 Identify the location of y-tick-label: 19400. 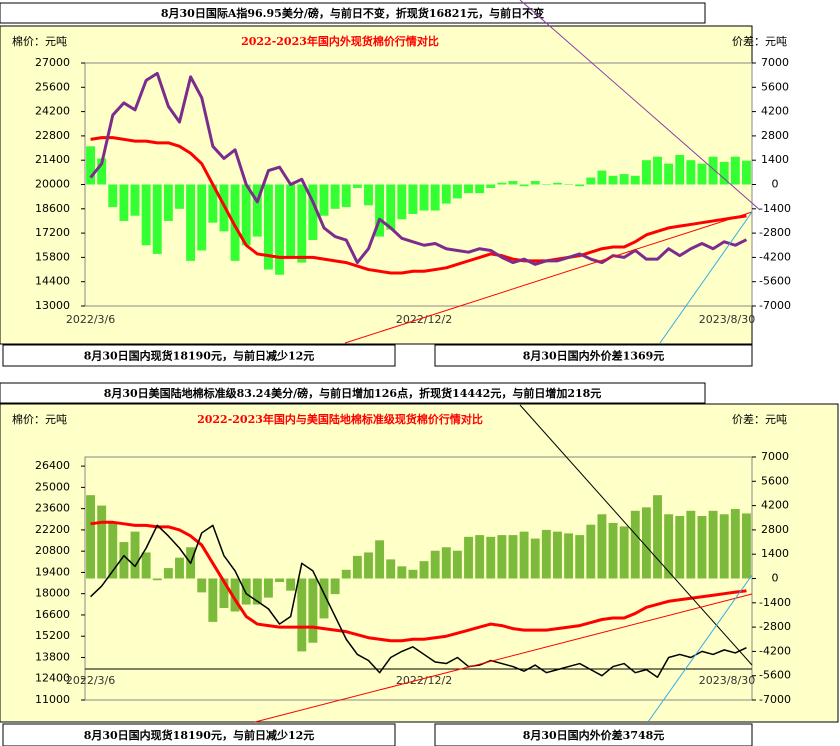
(52, 571).